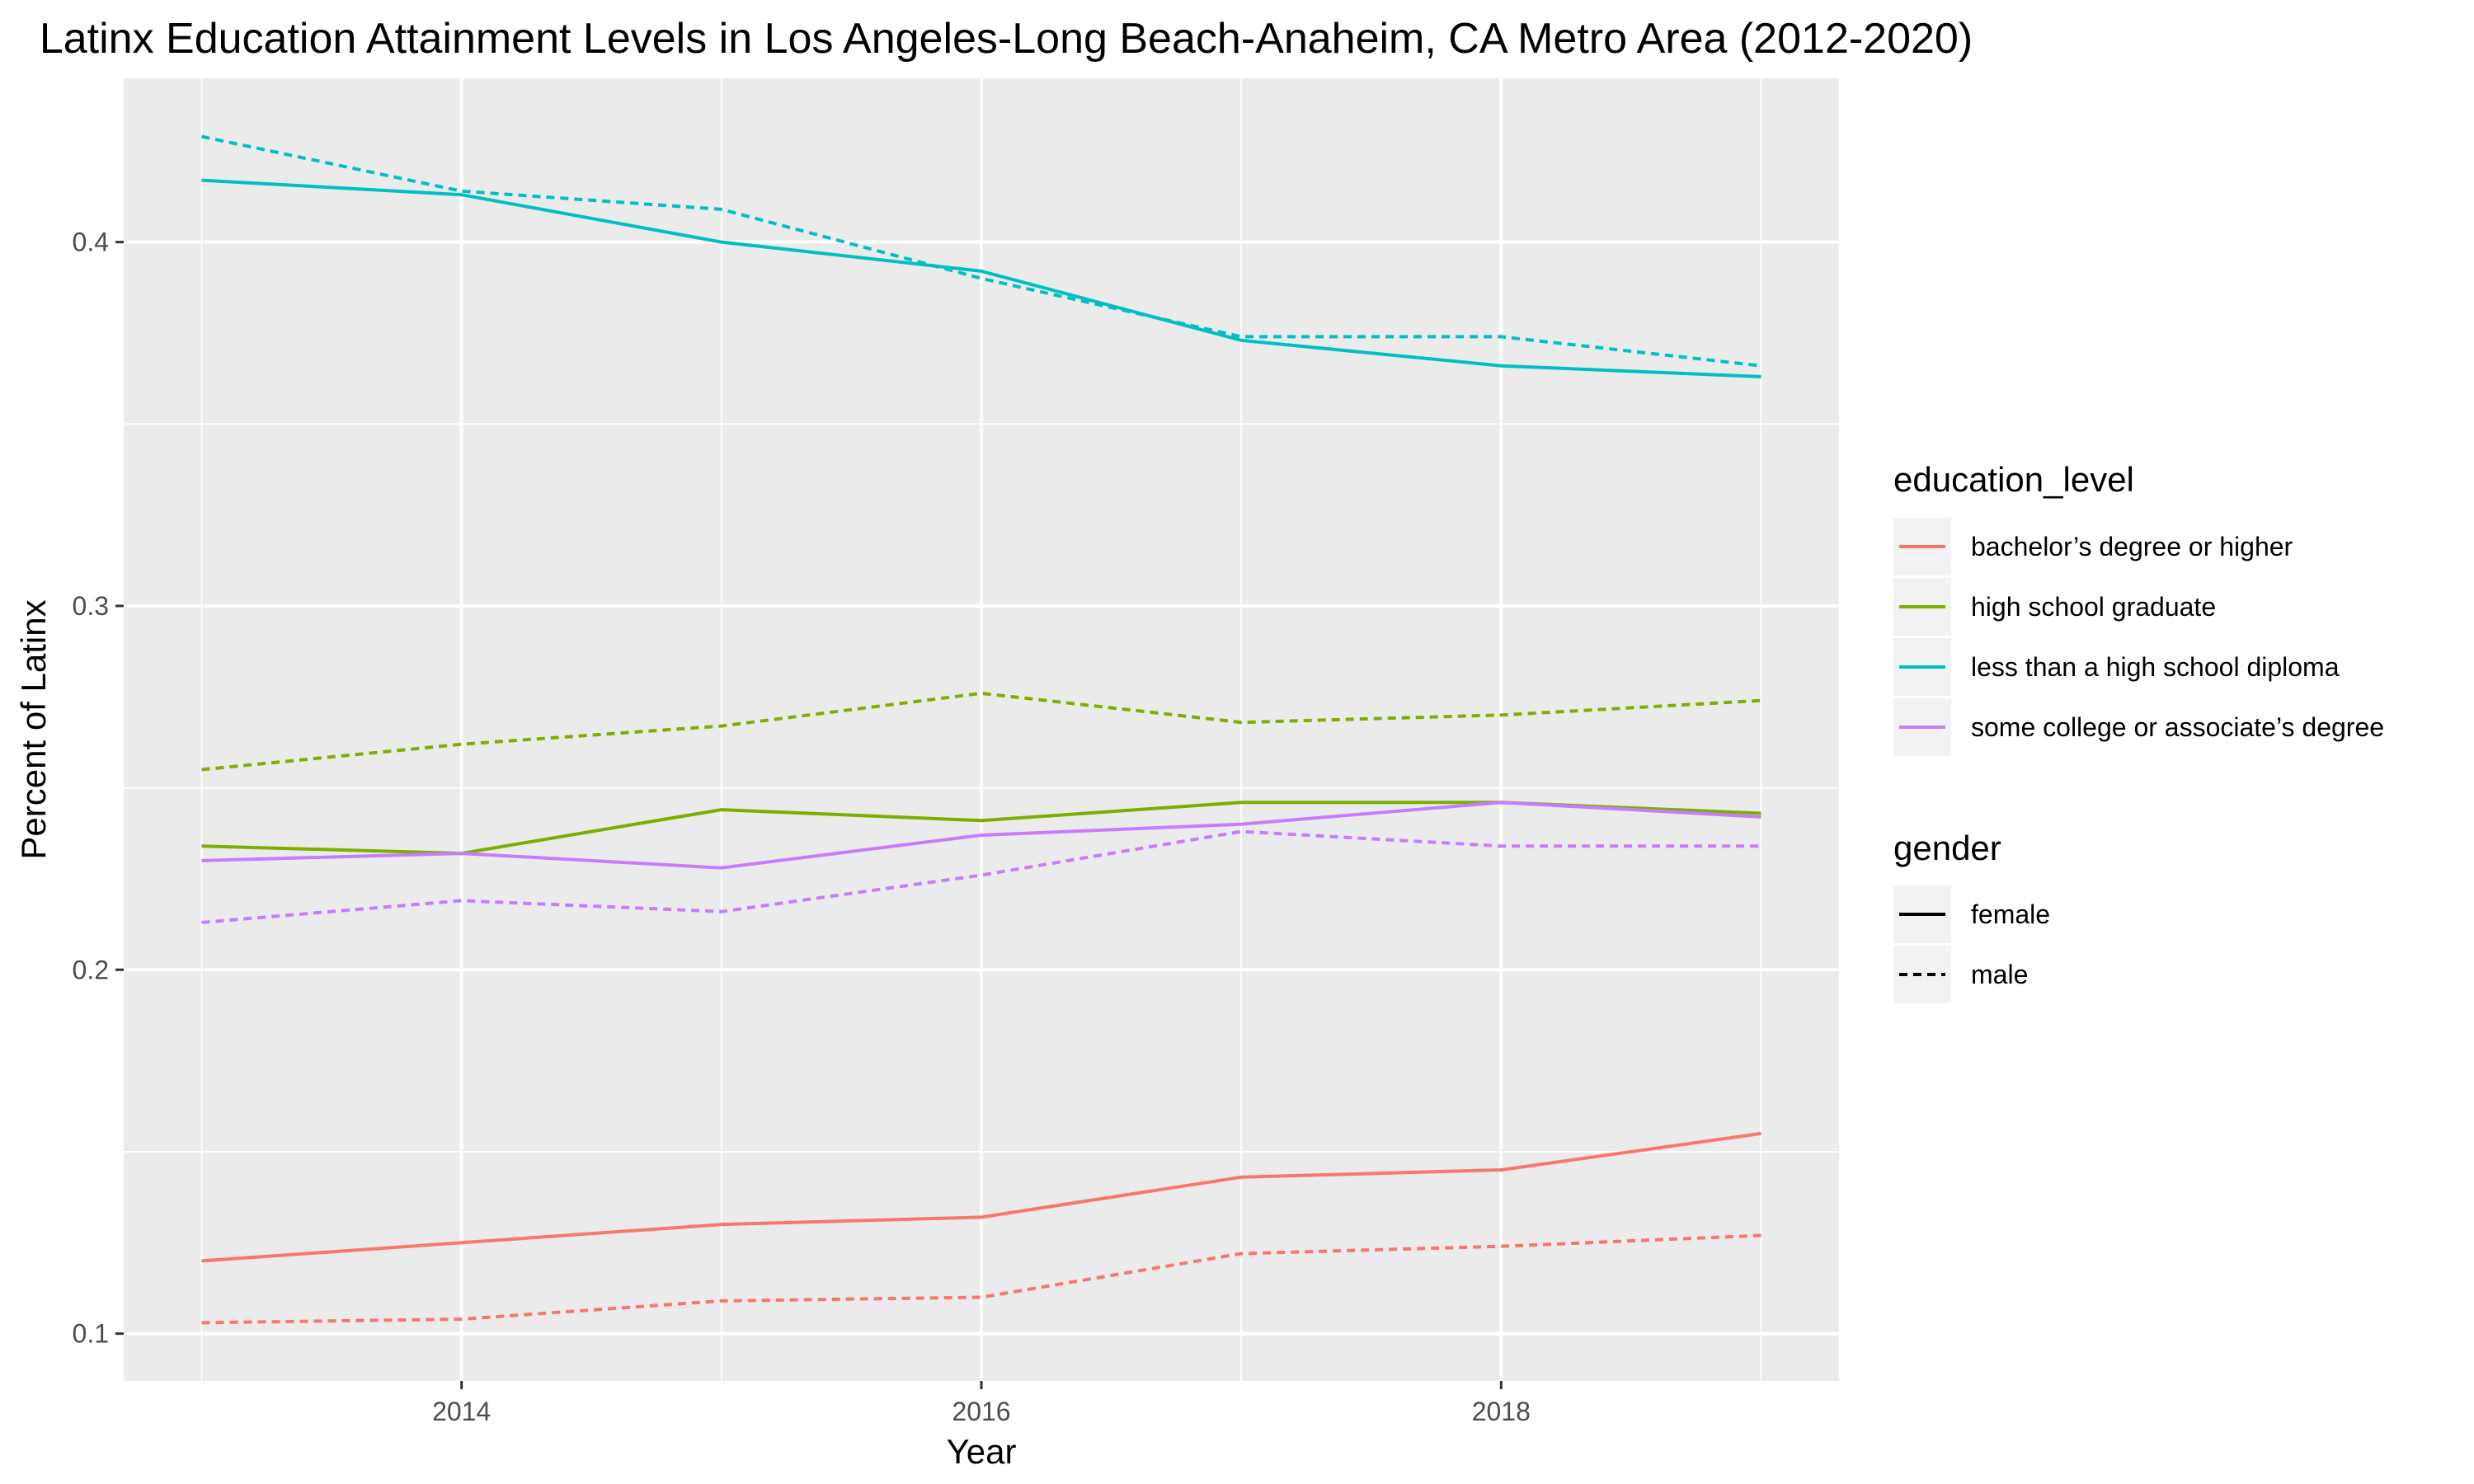 The height and width of the screenshot is (1484, 2474). Describe the element at coordinates (91, 1334) in the screenshot. I see `y-tick-label: 0.1` at that location.